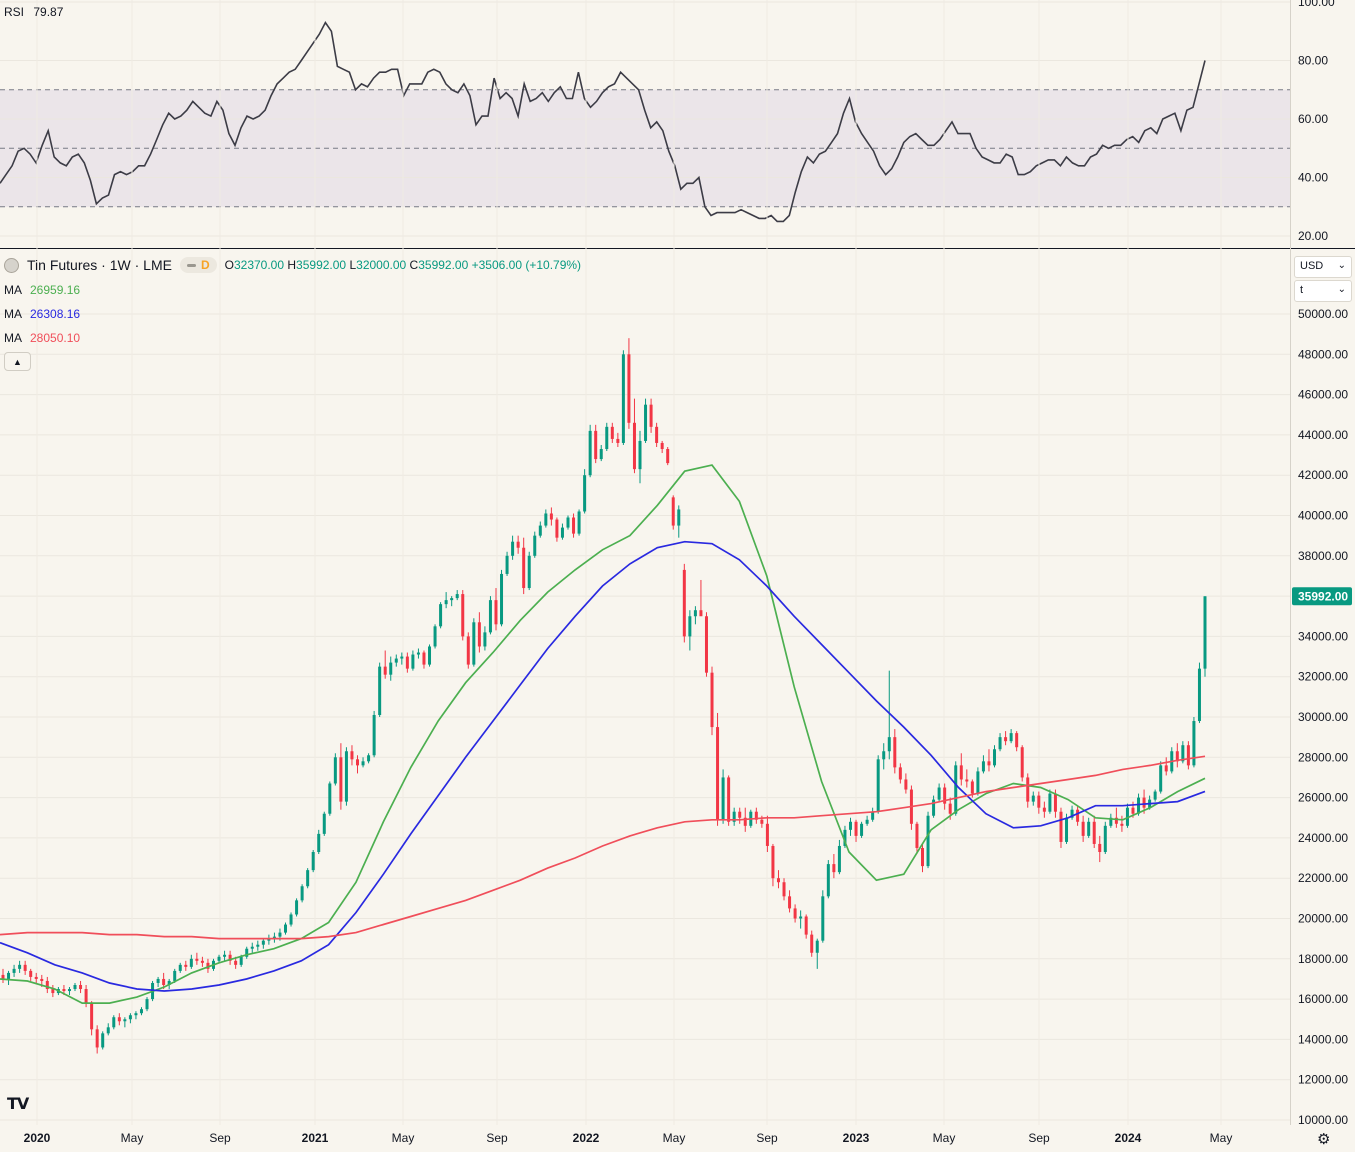 The image size is (1355, 1152). What do you see at coordinates (42, 314) in the screenshot?
I see `ma-legend-2: MA 26308.16` at bounding box center [42, 314].